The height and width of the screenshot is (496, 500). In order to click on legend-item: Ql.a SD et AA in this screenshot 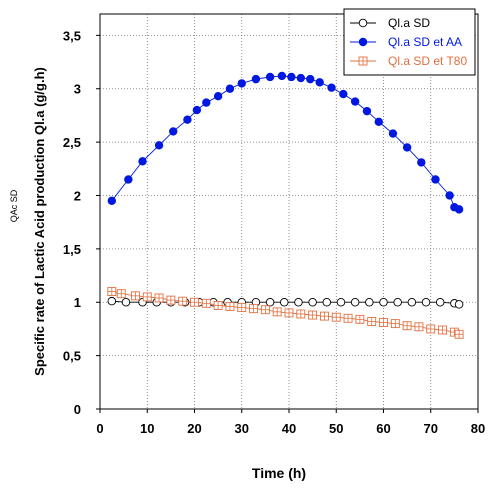, I will do `click(406, 42)`.